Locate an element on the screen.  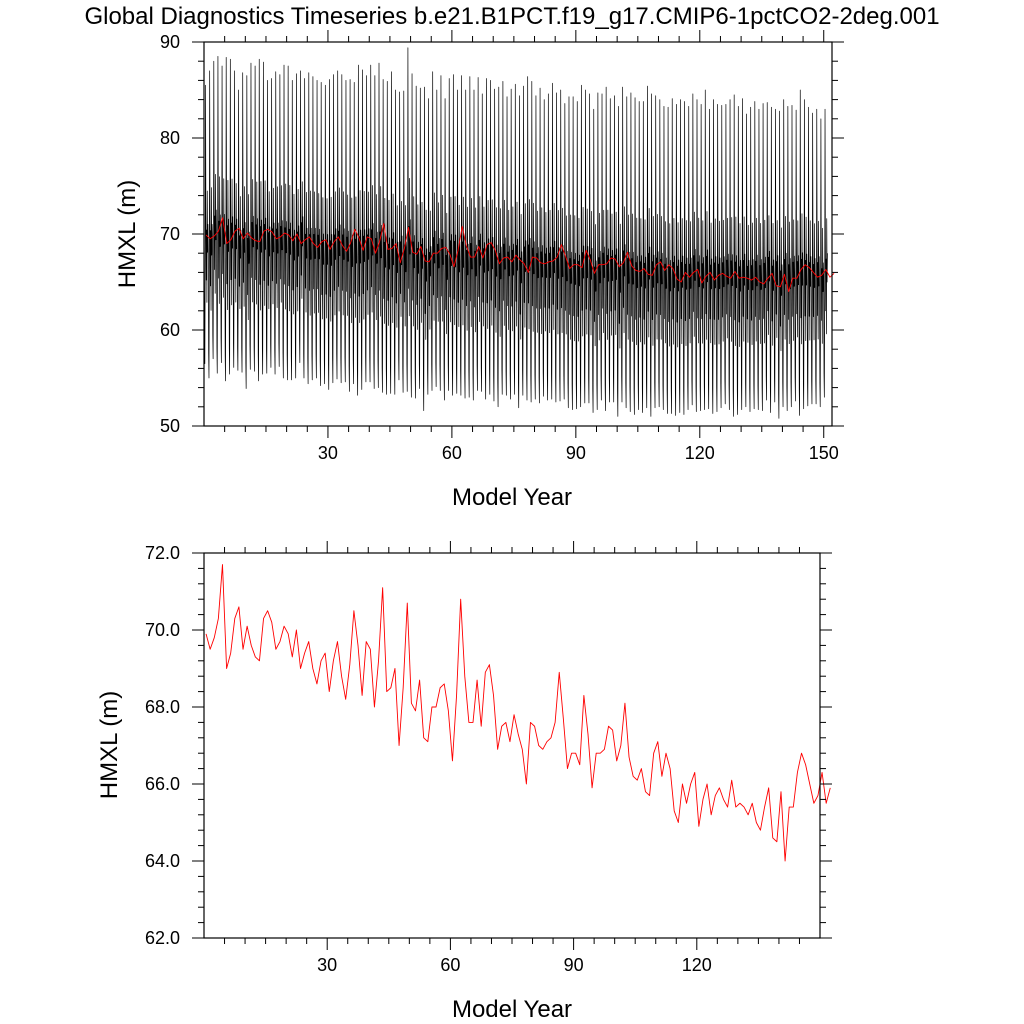
plot-top-ytick-label: 90 is located at coordinates (170, 42).